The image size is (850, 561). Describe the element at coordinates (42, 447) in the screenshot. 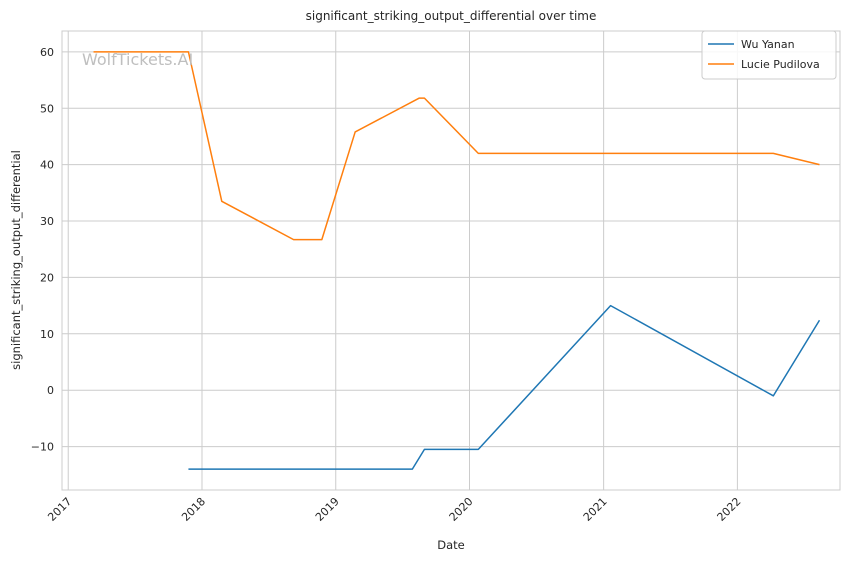

I see `y-tick-label: −10` at that location.